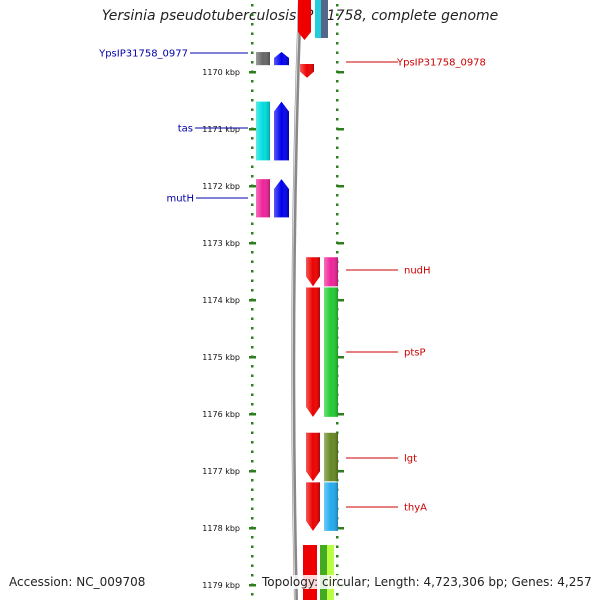  I want to click on bottom-edge-cog-lime, so click(330, 572).